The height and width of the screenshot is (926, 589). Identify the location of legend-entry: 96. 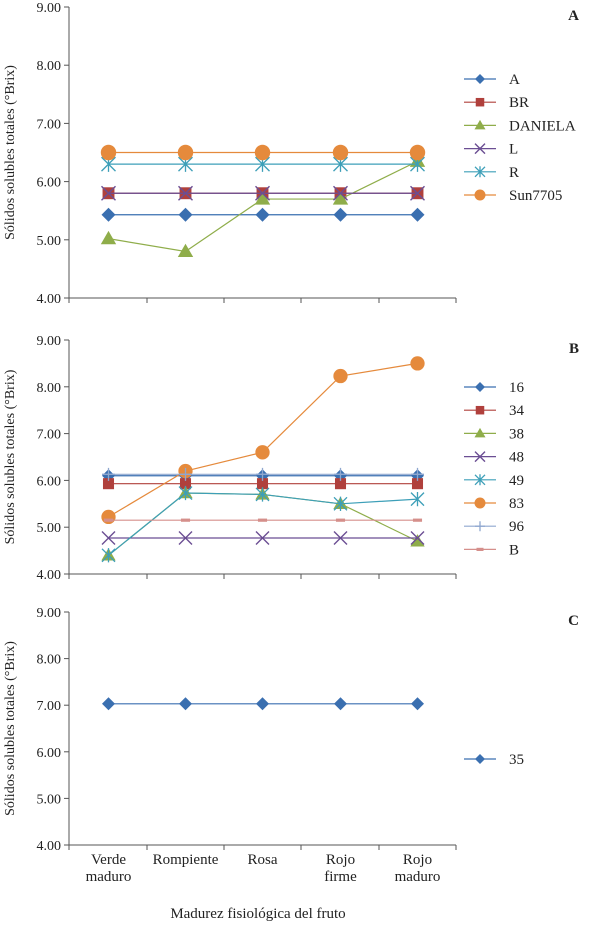
(494, 527).